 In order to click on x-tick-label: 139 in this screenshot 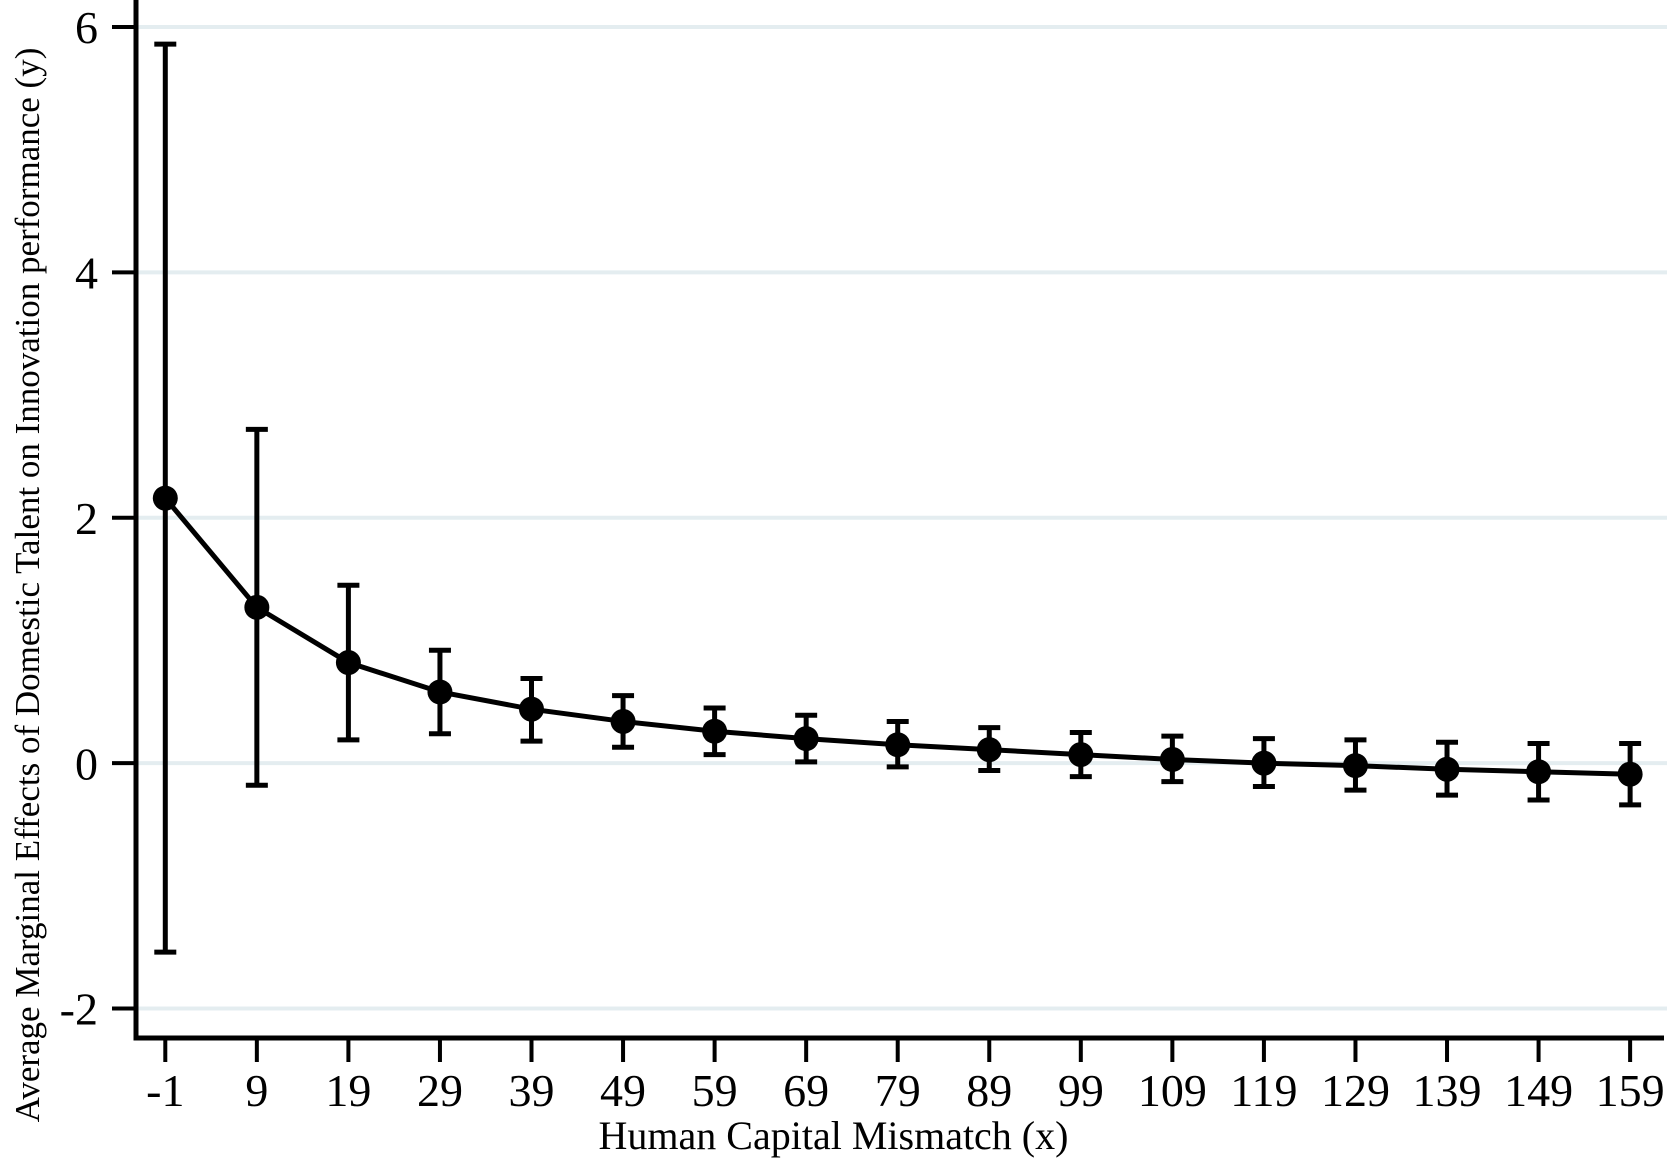, I will do `click(1447, 1090)`.